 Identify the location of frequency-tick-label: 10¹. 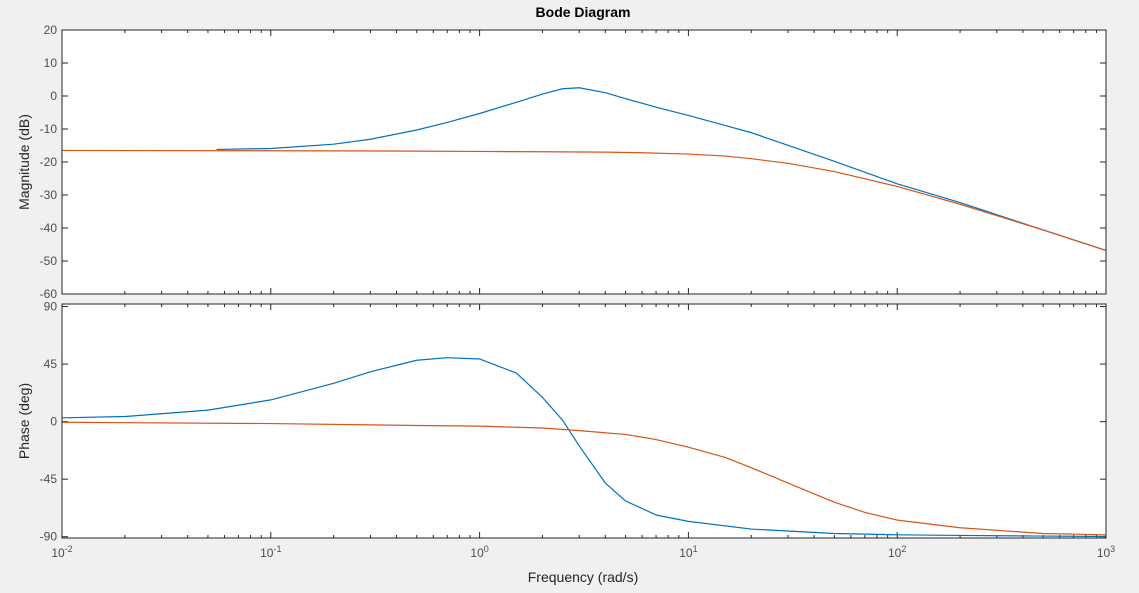
(688, 552).